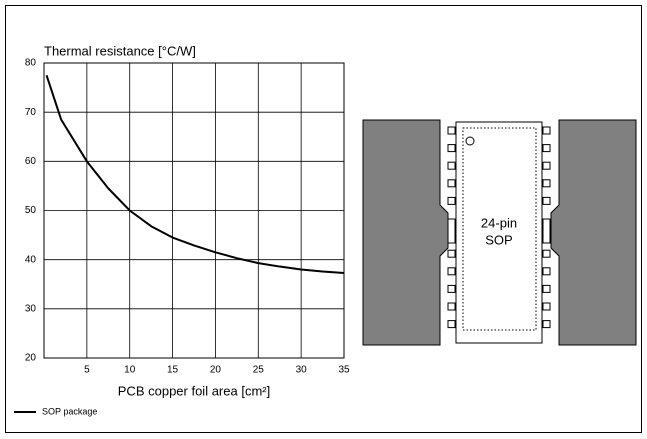 This screenshot has width=647, height=439. I want to click on legend-label: SOP package, so click(69, 411).